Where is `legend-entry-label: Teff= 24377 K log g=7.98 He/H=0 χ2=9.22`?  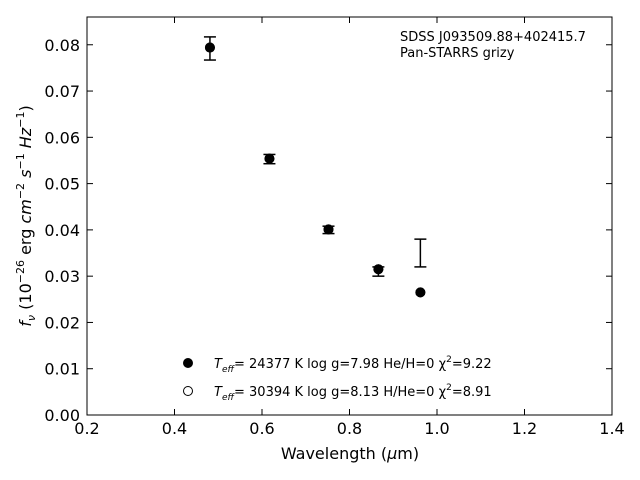 legend-entry-label: Teff= 24377 K log g=7.98 He/H=0 χ2=9.22 is located at coordinates (353, 365).